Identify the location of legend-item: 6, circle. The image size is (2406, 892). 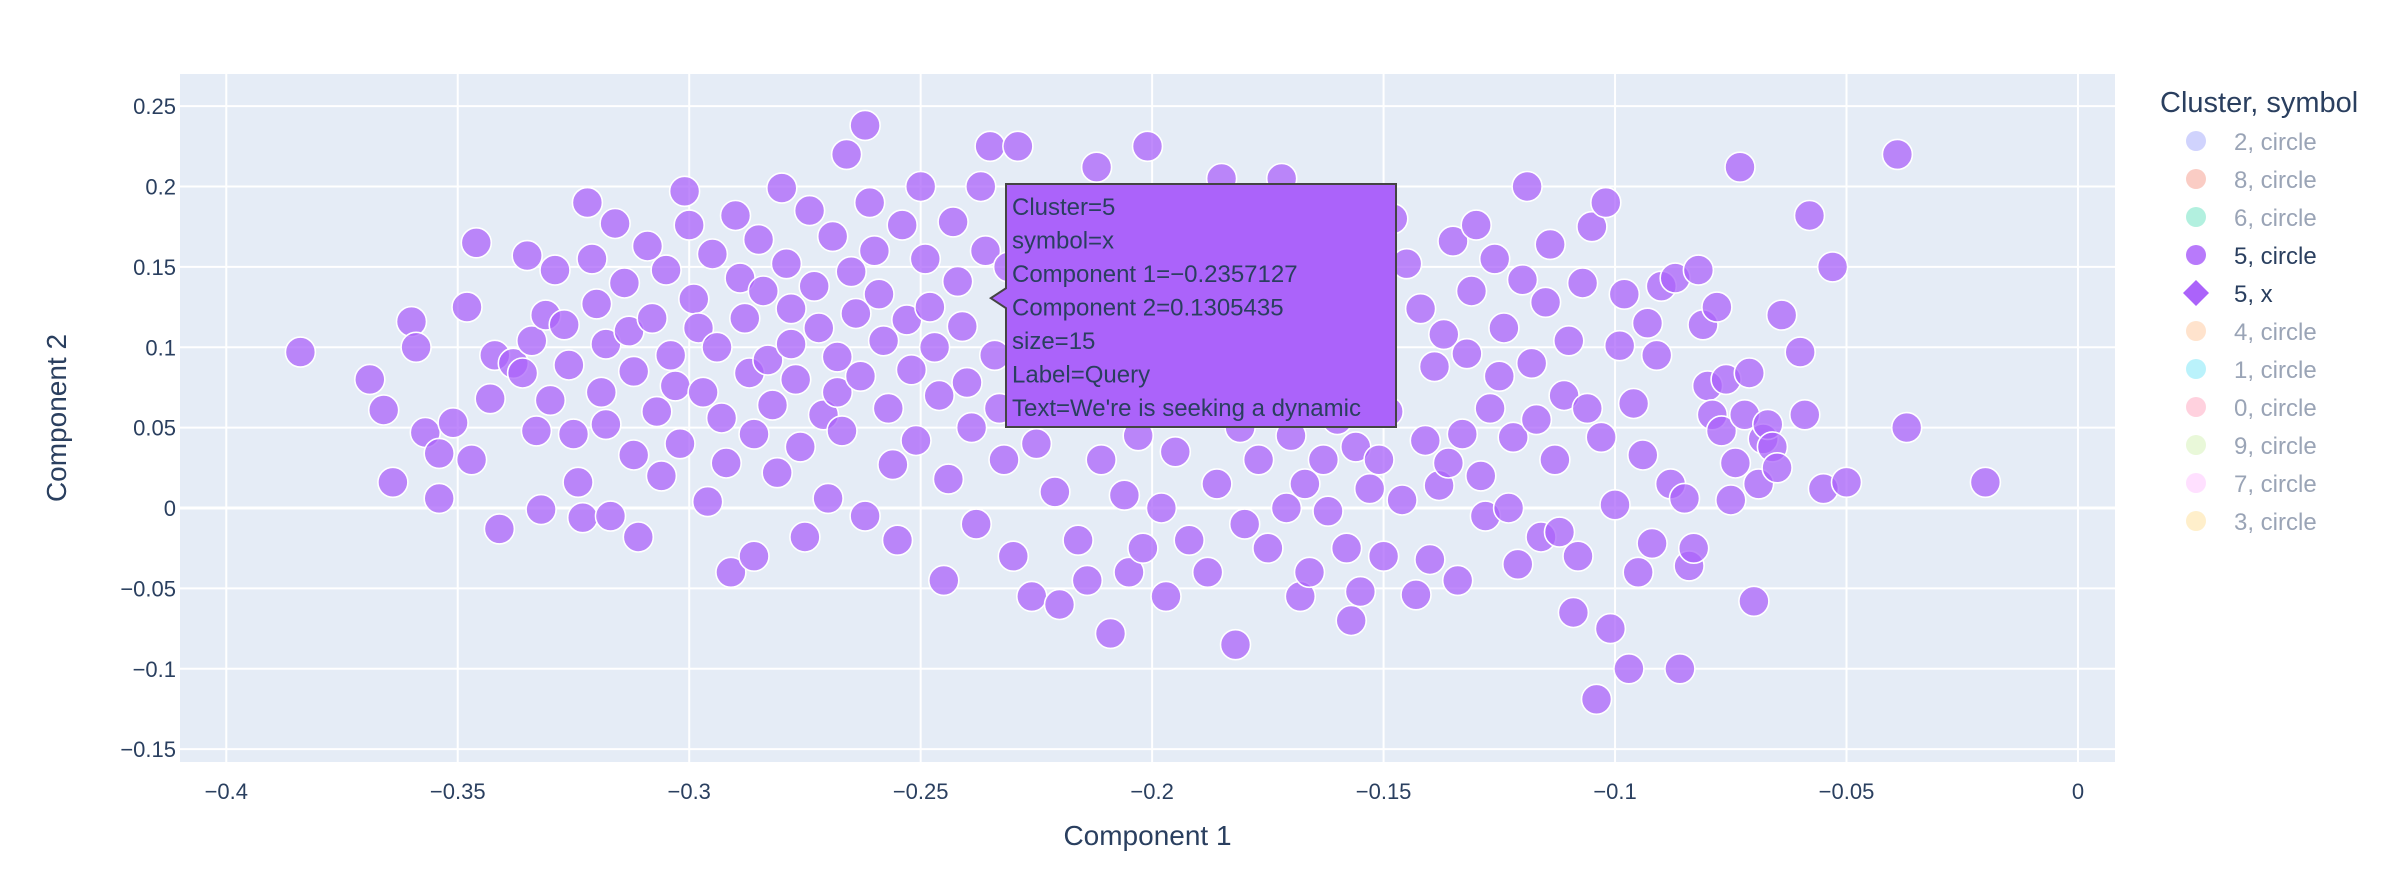
(2251, 218).